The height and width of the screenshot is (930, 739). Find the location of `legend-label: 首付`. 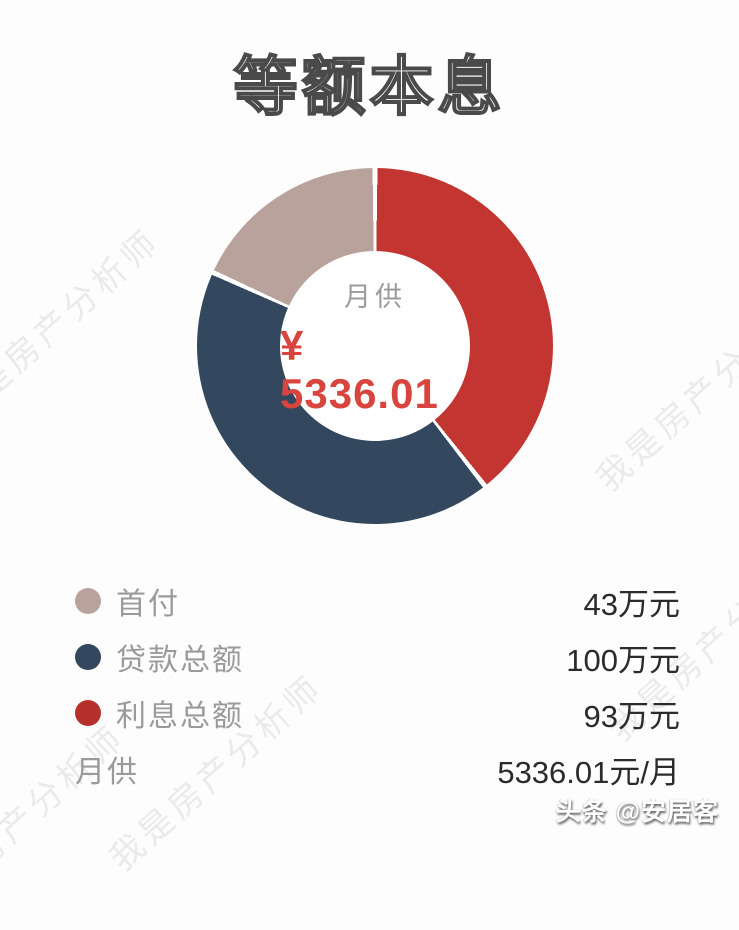

legend-label: 首付 is located at coordinates (148, 604).